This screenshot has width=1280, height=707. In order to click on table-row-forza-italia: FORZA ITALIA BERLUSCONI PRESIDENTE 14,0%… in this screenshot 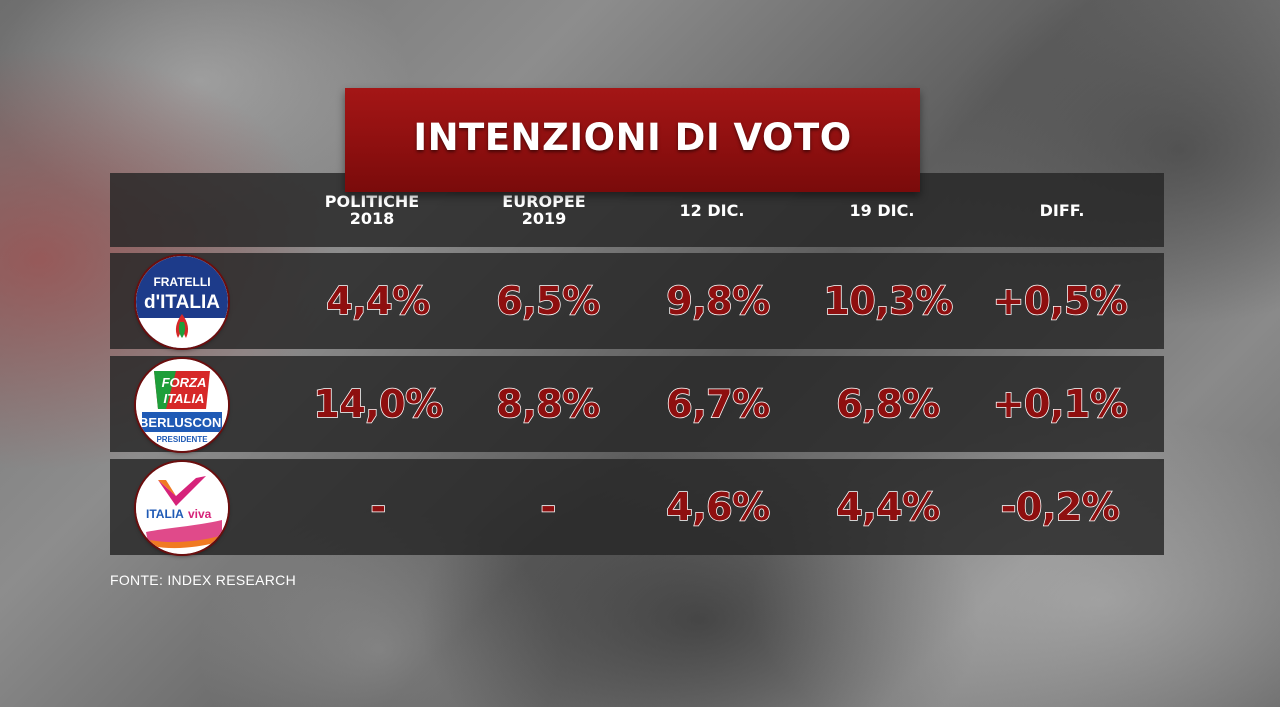, I will do `click(637, 404)`.